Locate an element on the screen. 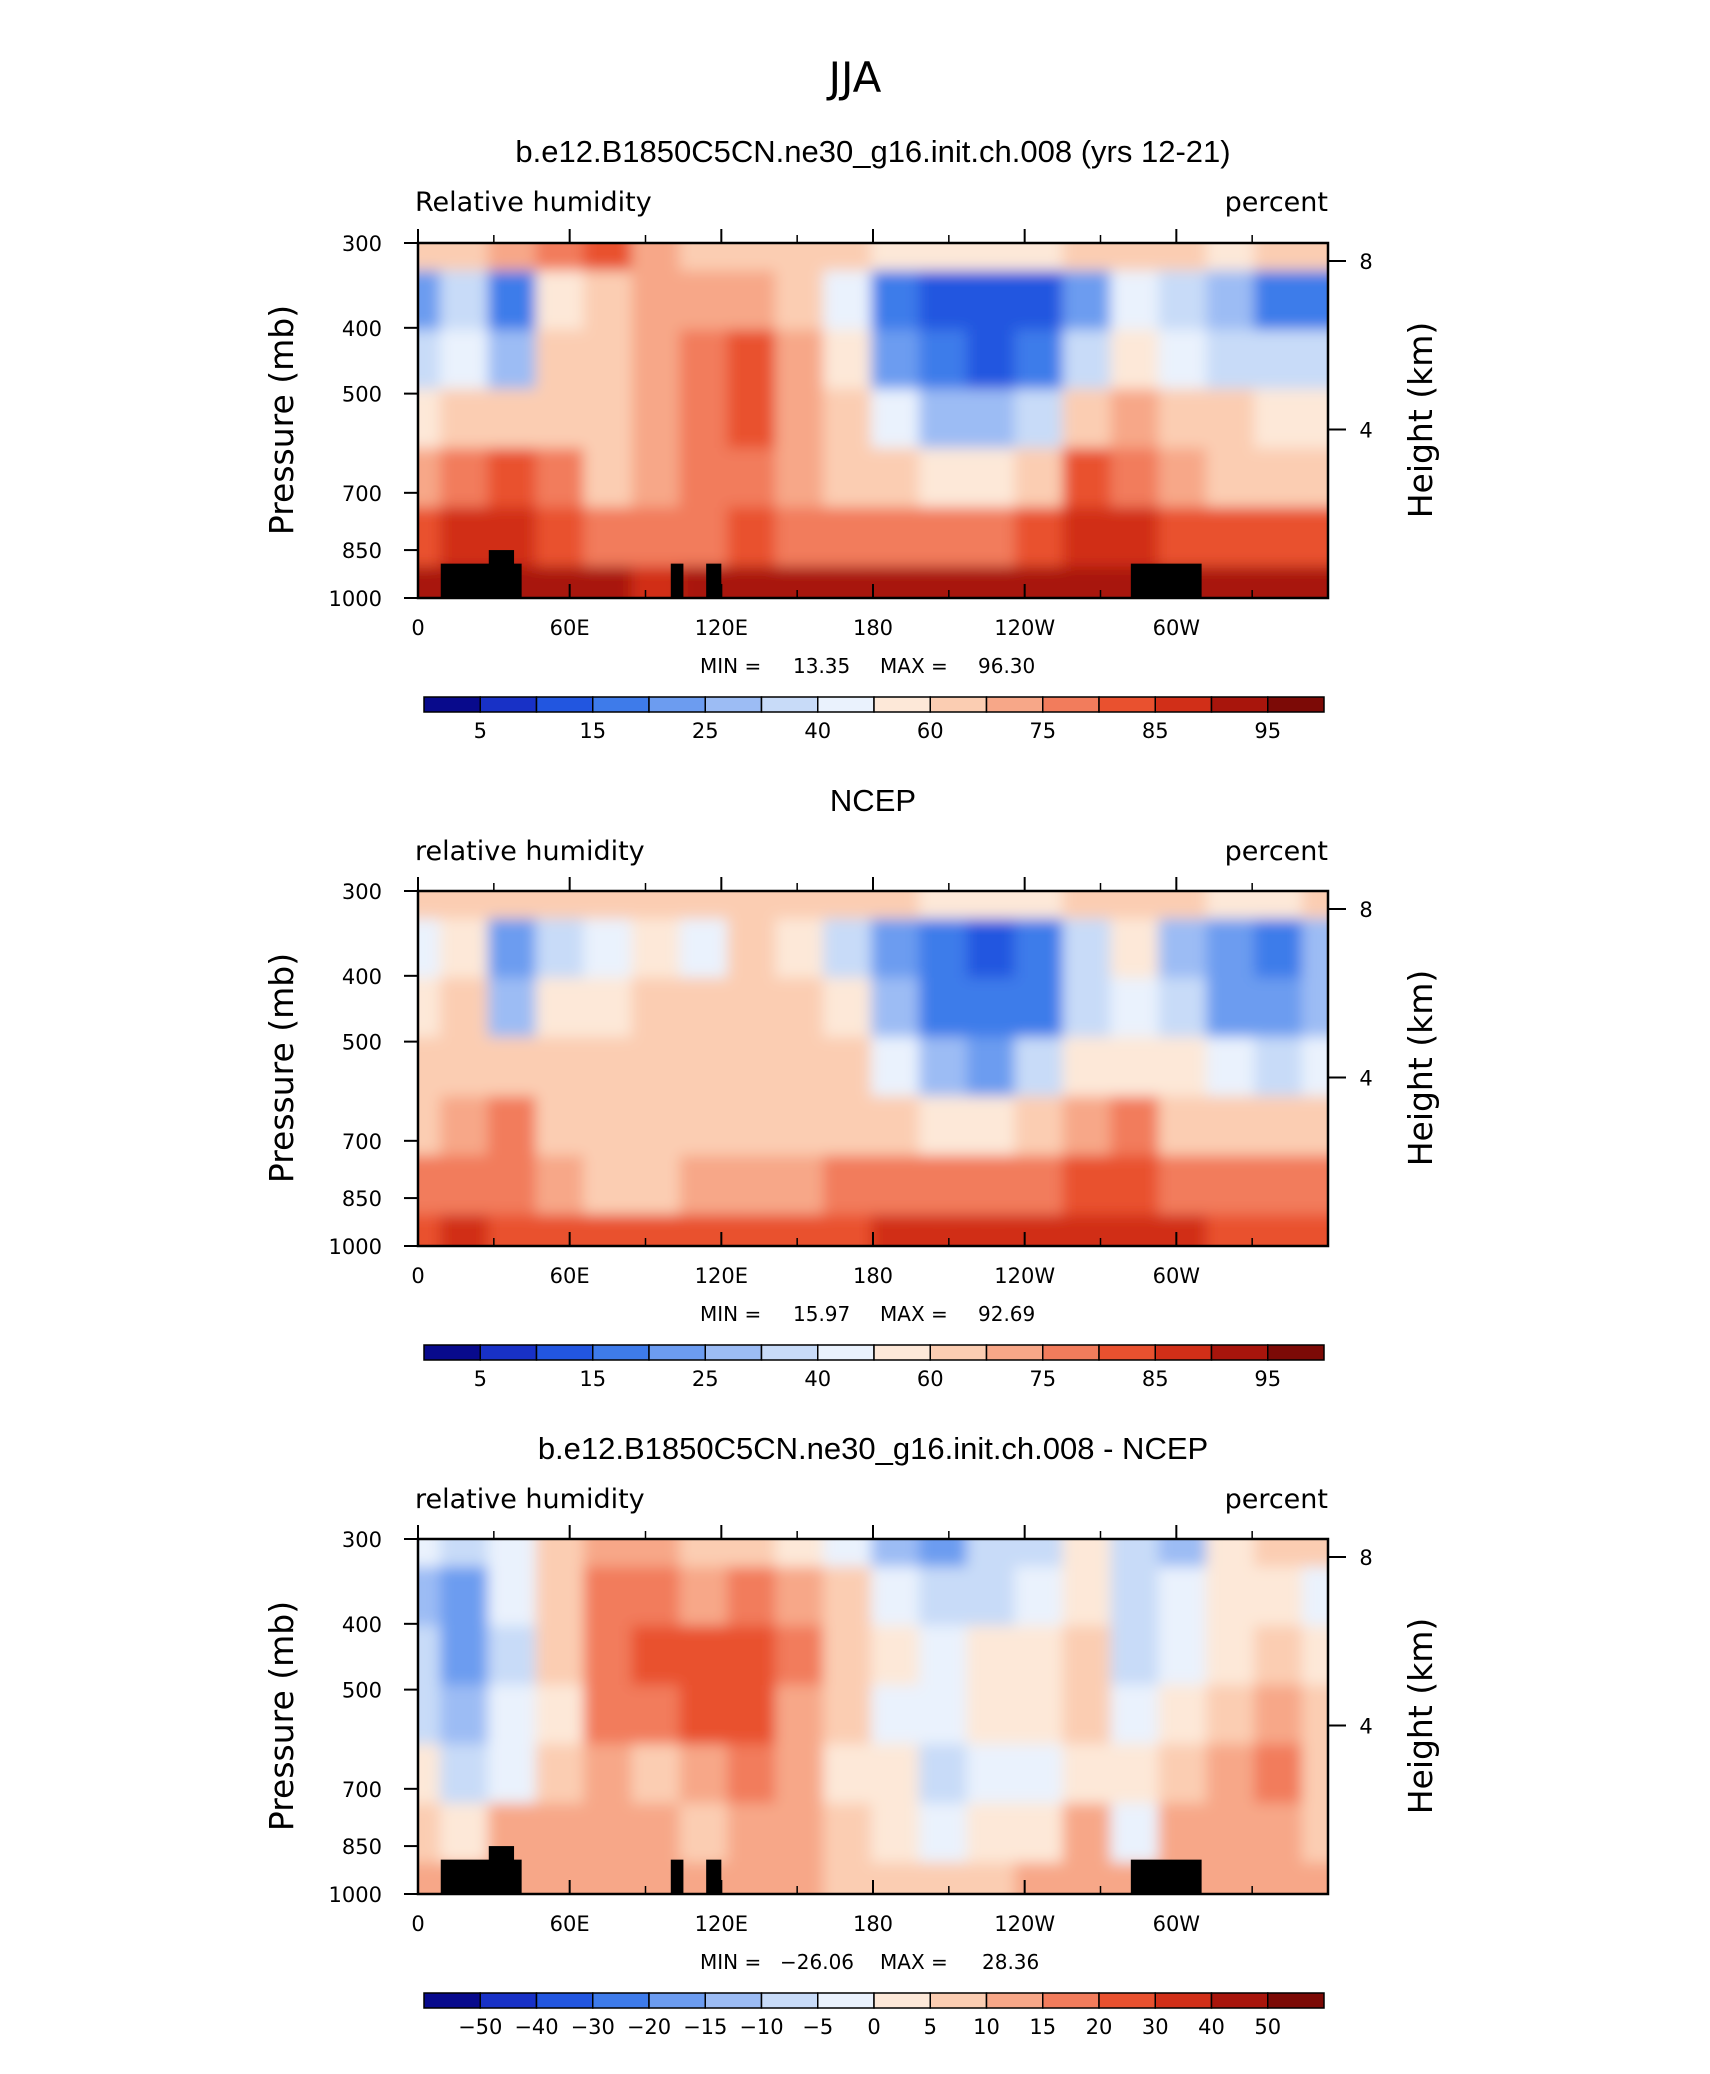  colorbar-label: 25 is located at coordinates (705, 1379).